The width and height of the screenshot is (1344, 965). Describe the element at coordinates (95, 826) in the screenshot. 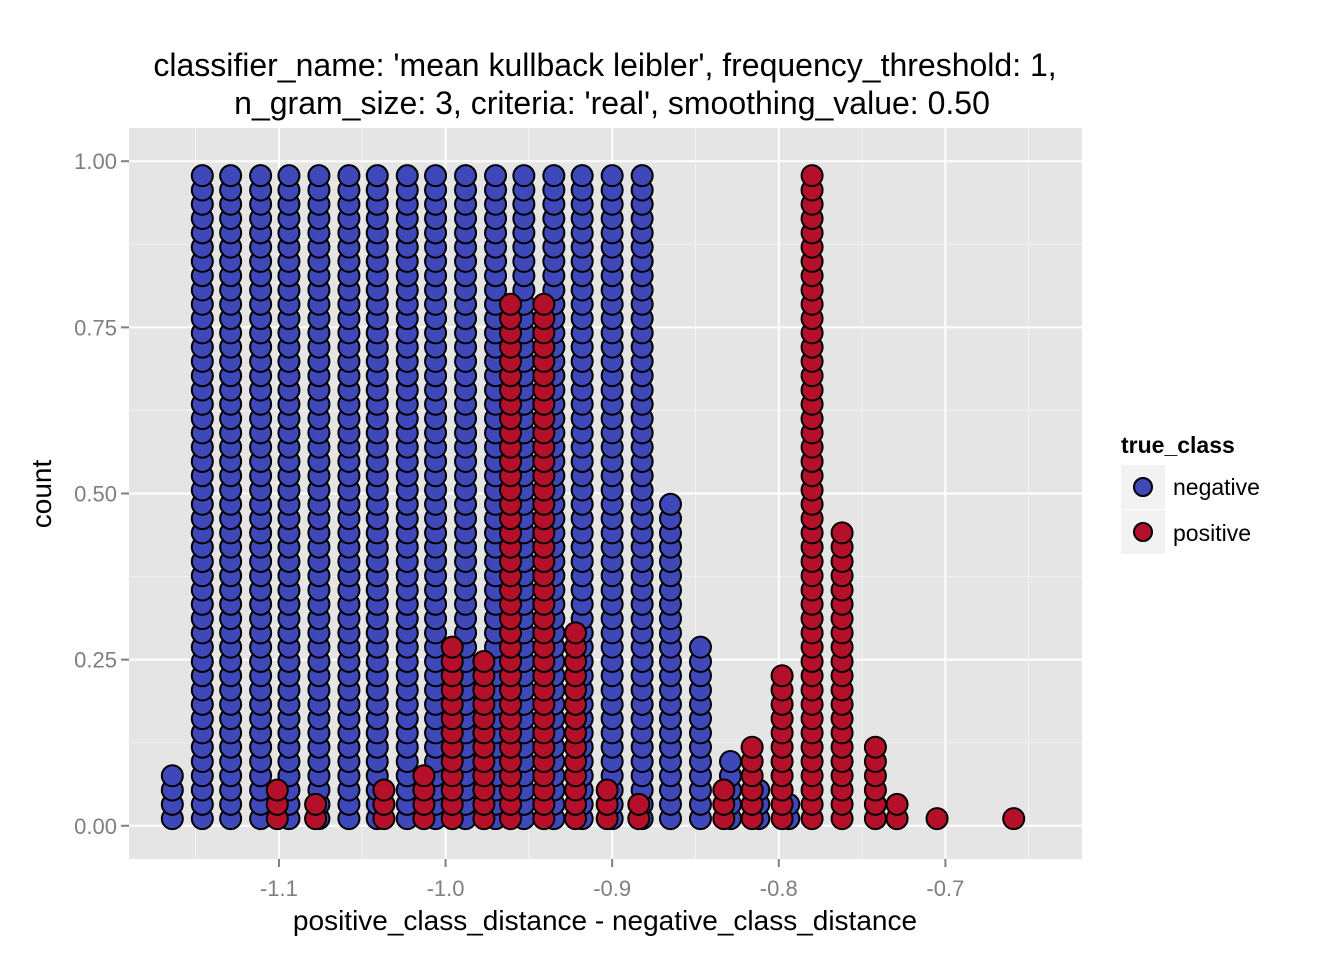

I see `y-tick-label: 0.00` at that location.